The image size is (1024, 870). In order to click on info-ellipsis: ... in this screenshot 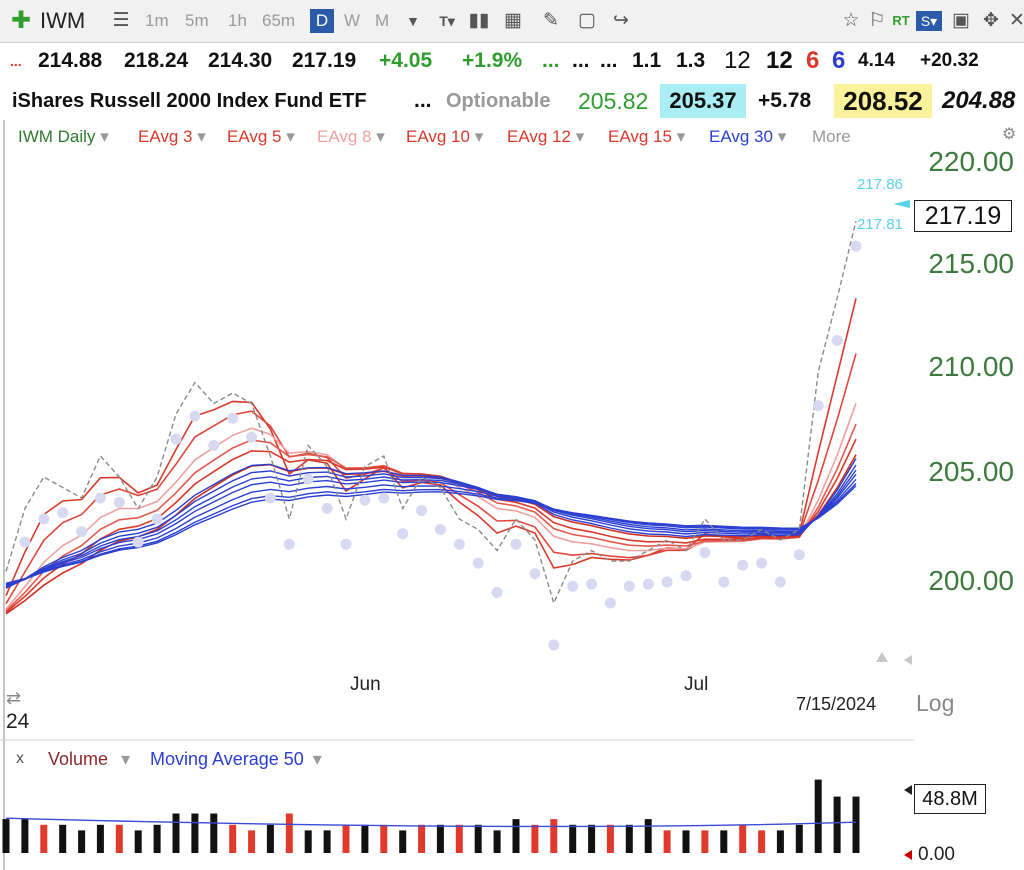, I will do `click(423, 100)`.